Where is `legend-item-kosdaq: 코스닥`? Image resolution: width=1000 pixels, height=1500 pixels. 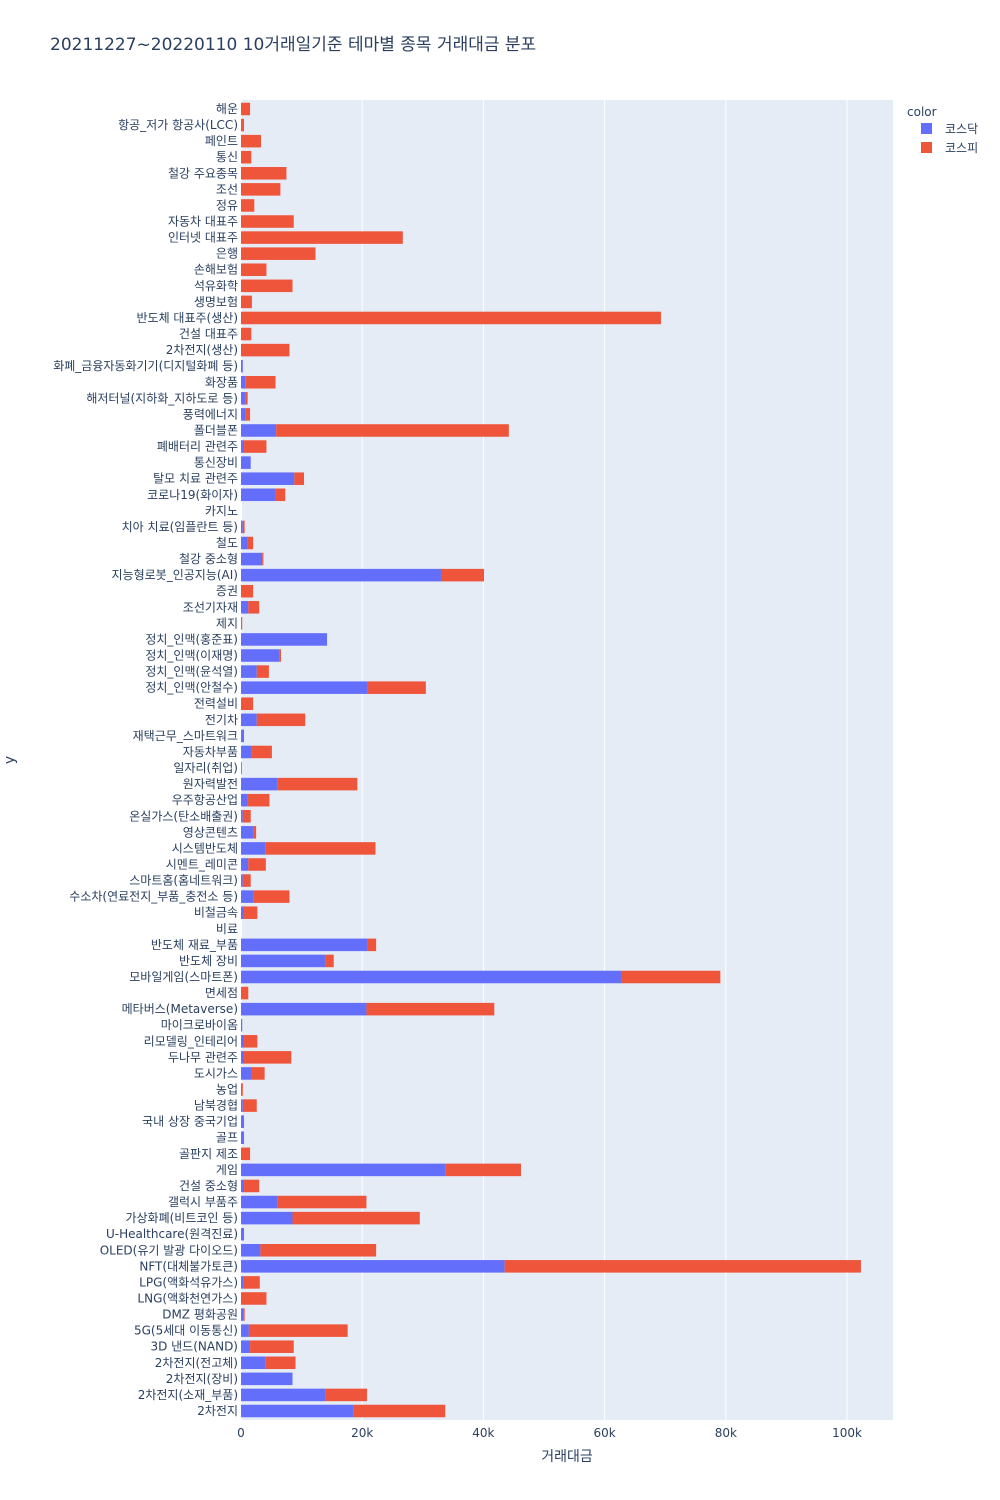 legend-item-kosdaq: 코스닥 is located at coordinates (949, 129).